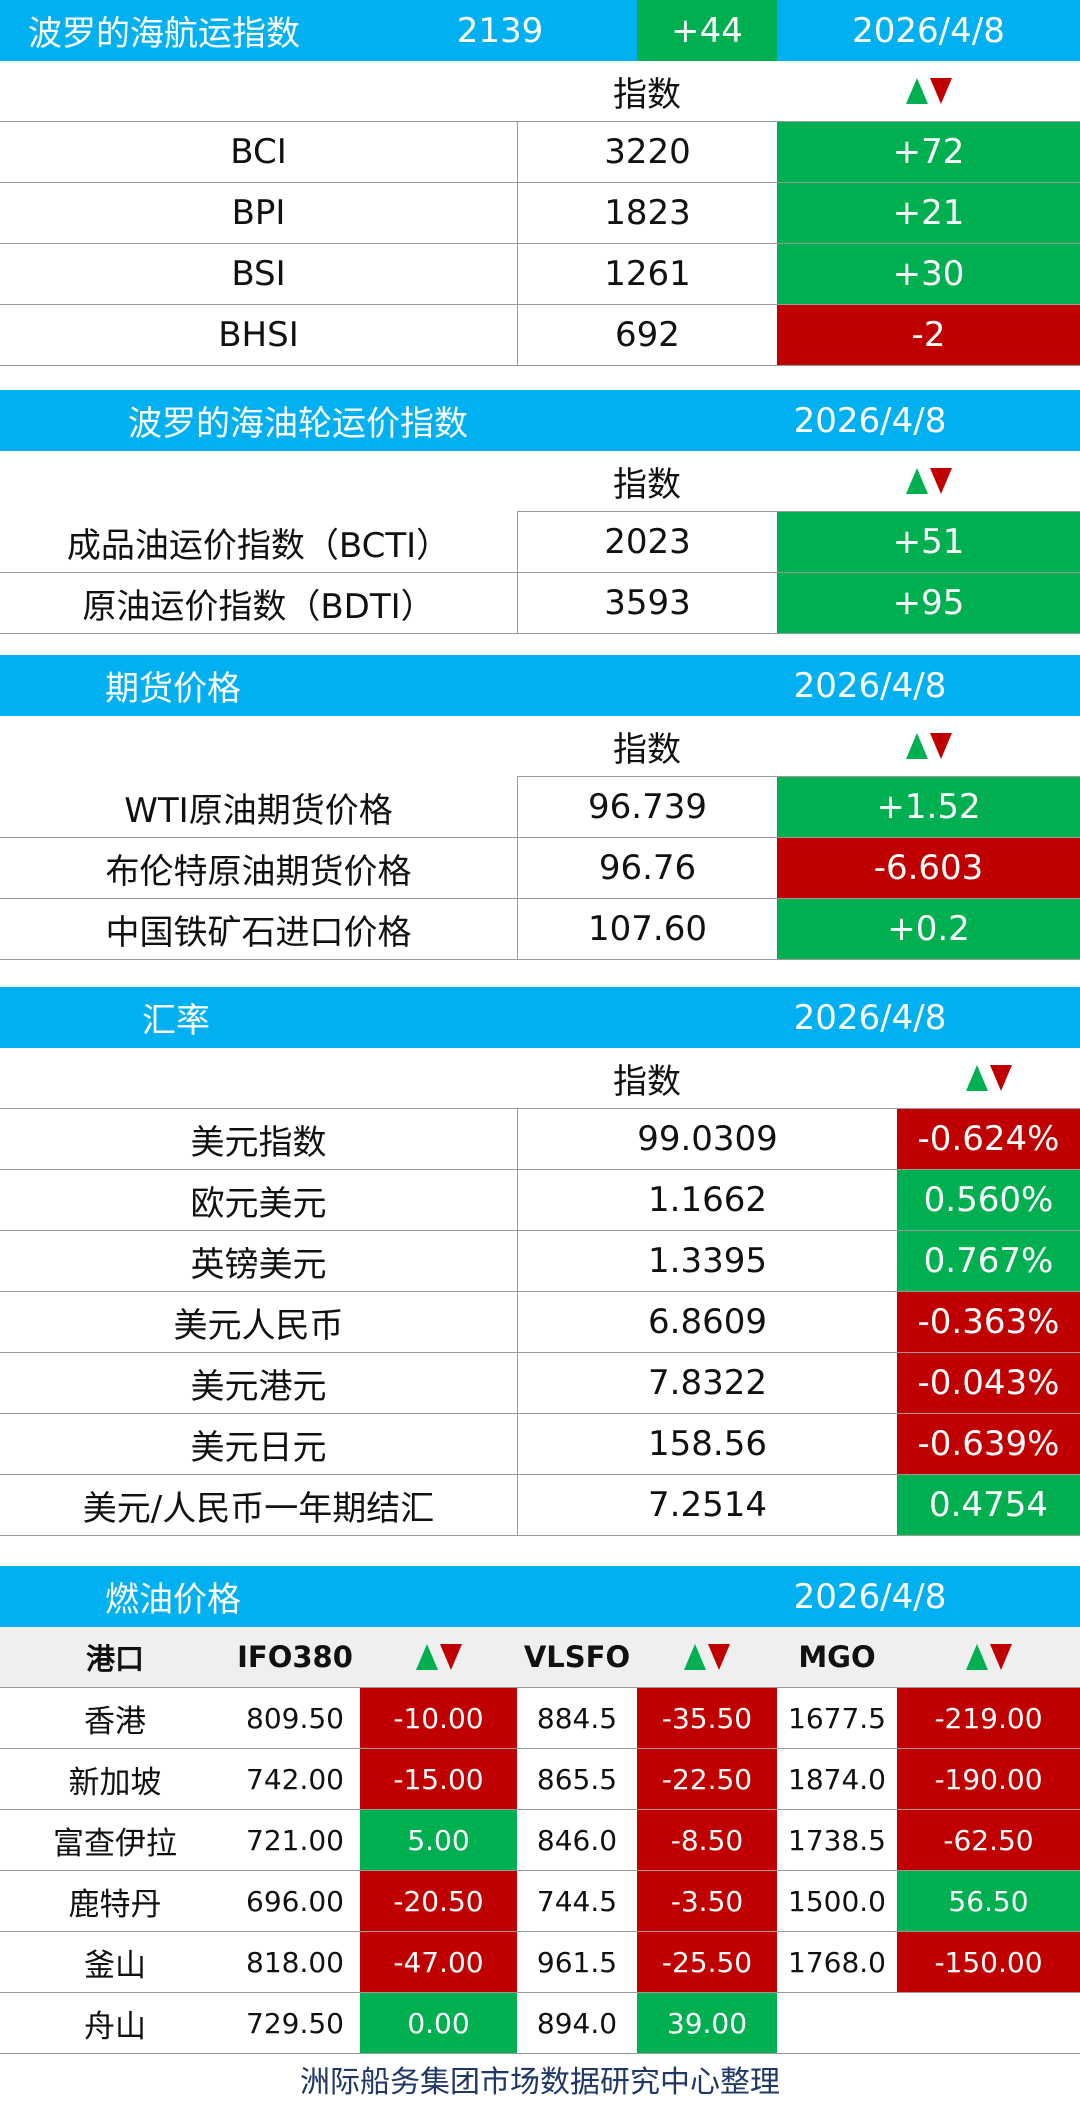 This screenshot has height=2106, width=1080. What do you see at coordinates (988, 1261) in the screenshot?
I see `row-change: 0.767%` at bounding box center [988, 1261].